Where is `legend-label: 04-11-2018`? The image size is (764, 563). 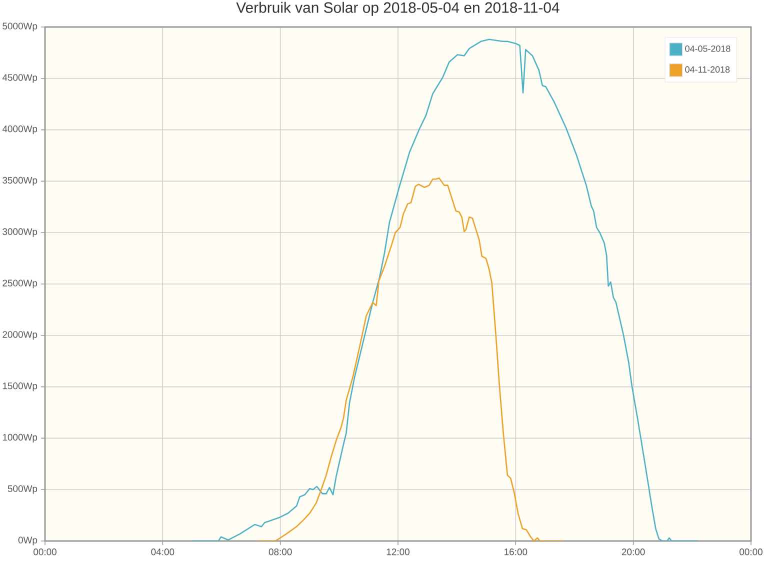
legend-label: 04-11-2018 is located at coordinates (707, 69).